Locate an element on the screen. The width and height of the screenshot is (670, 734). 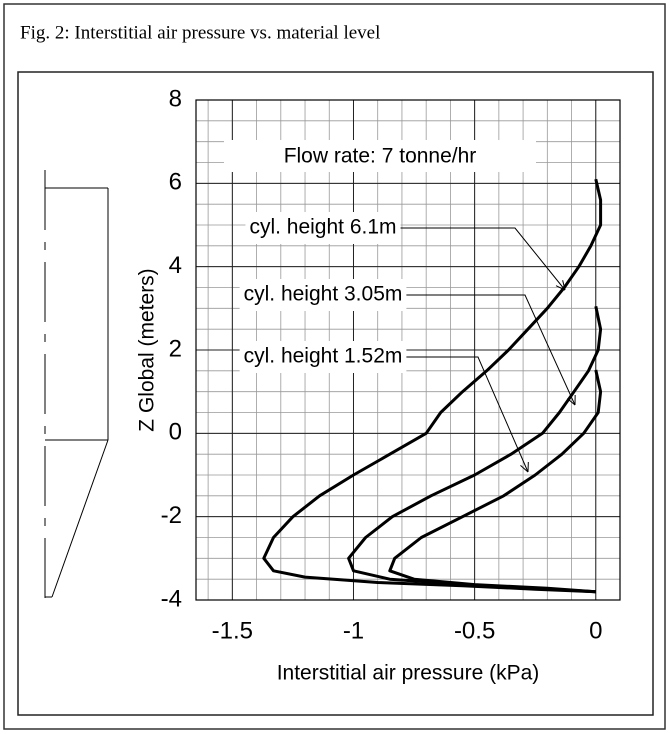
y-tick-label: -4 is located at coordinates (171, 598).